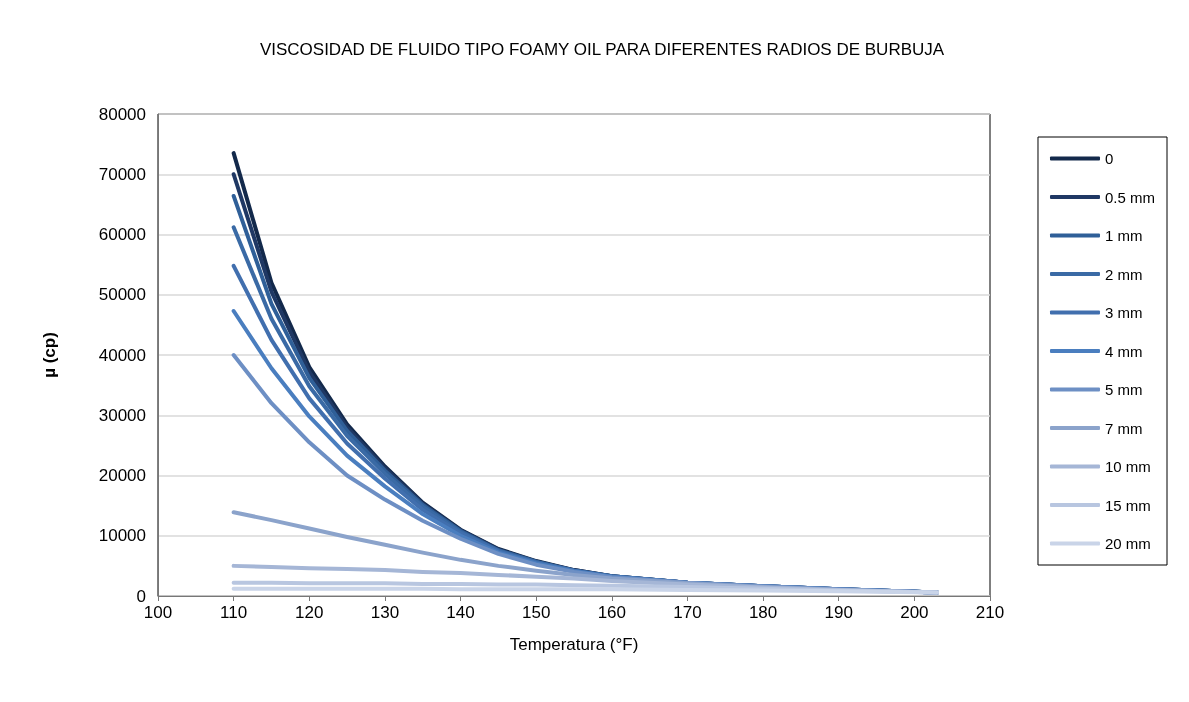 The width and height of the screenshot is (1189, 702). What do you see at coordinates (574, 644) in the screenshot?
I see `x-axis-title: Temperatura (°F)` at bounding box center [574, 644].